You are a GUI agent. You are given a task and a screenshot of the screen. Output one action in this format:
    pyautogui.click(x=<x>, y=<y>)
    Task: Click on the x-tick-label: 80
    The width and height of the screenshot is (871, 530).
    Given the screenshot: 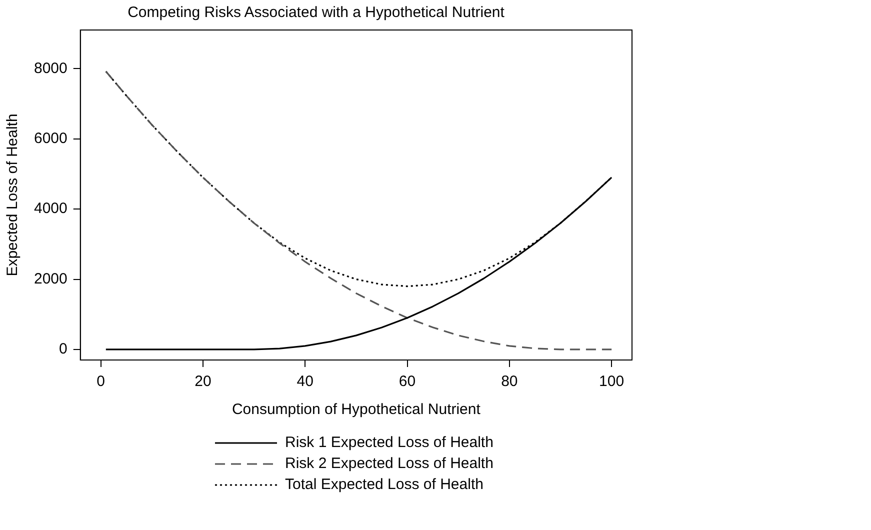 What is the action you would take?
    pyautogui.click(x=509, y=381)
    